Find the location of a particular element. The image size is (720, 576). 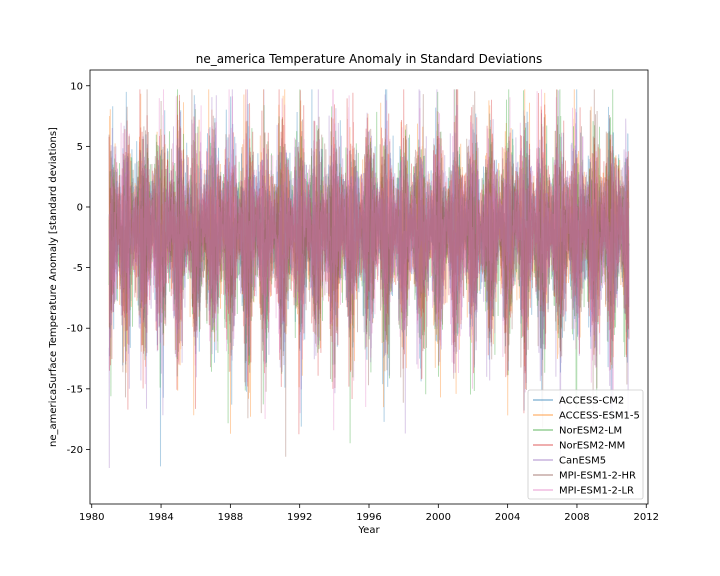

x-axis-label: Year is located at coordinates (368, 530).